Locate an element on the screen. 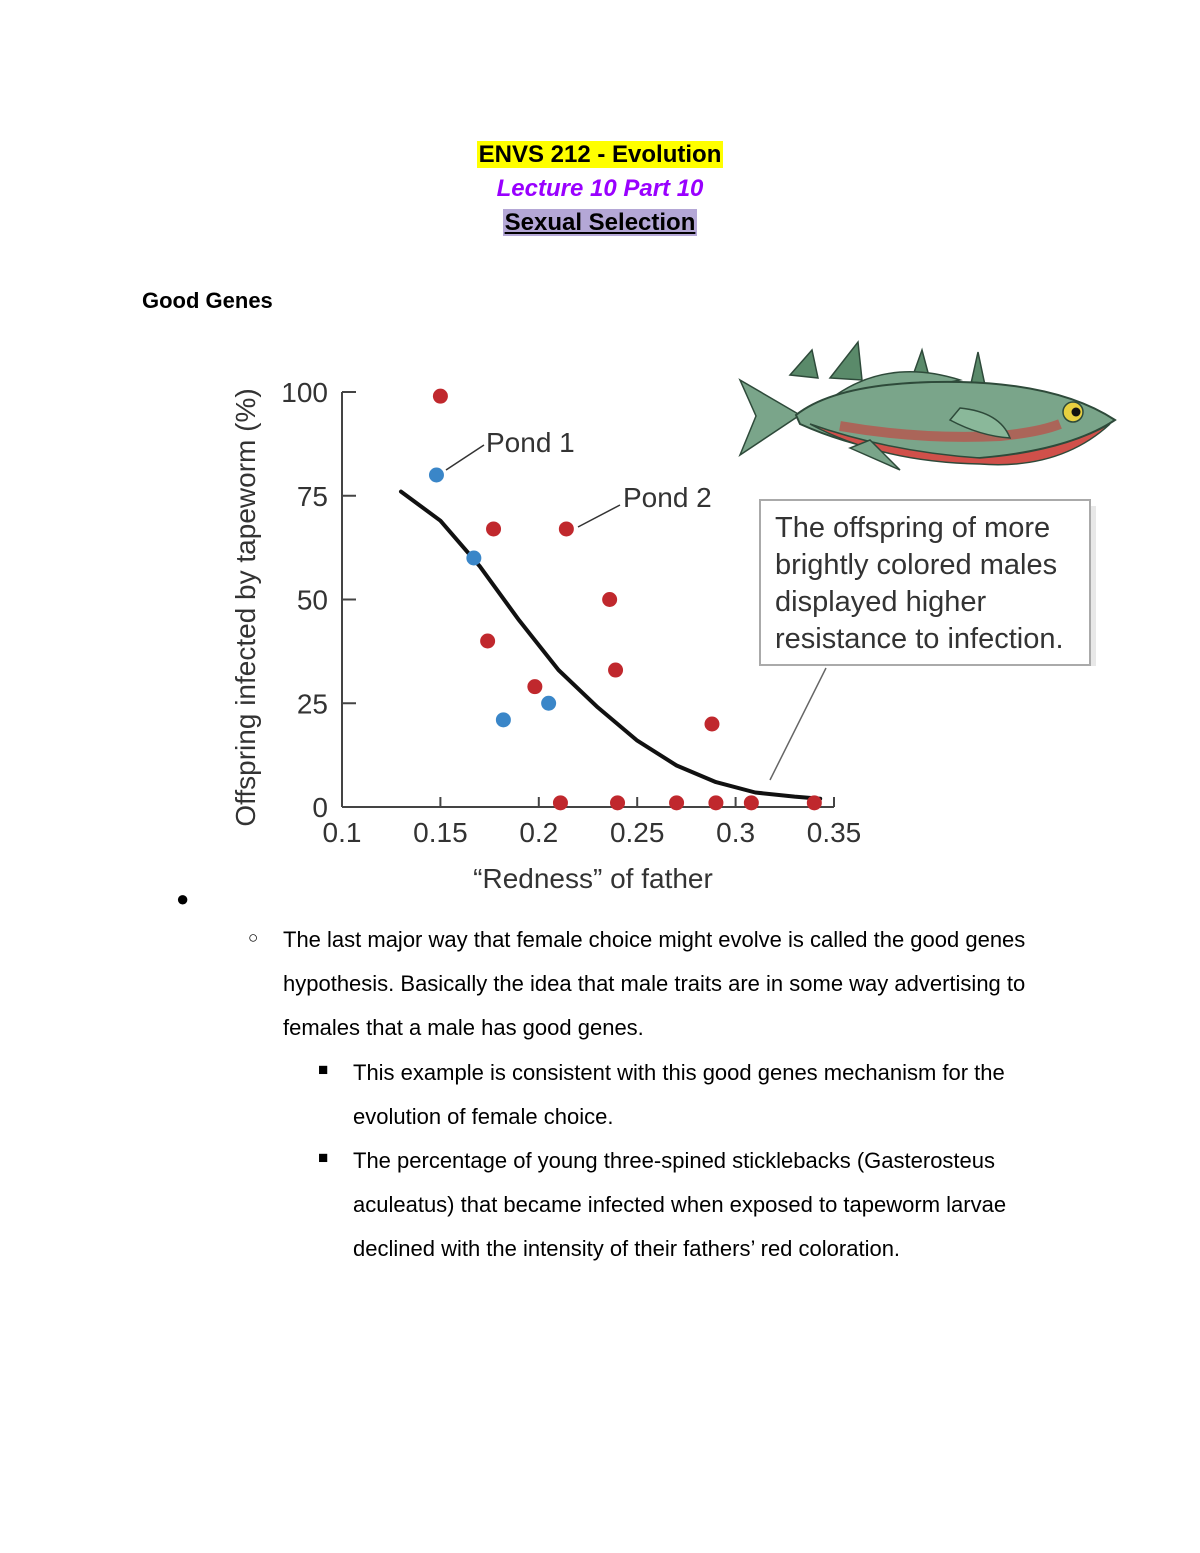 The image size is (1200, 1553). x-tick-label: 0.3 is located at coordinates (735, 832).